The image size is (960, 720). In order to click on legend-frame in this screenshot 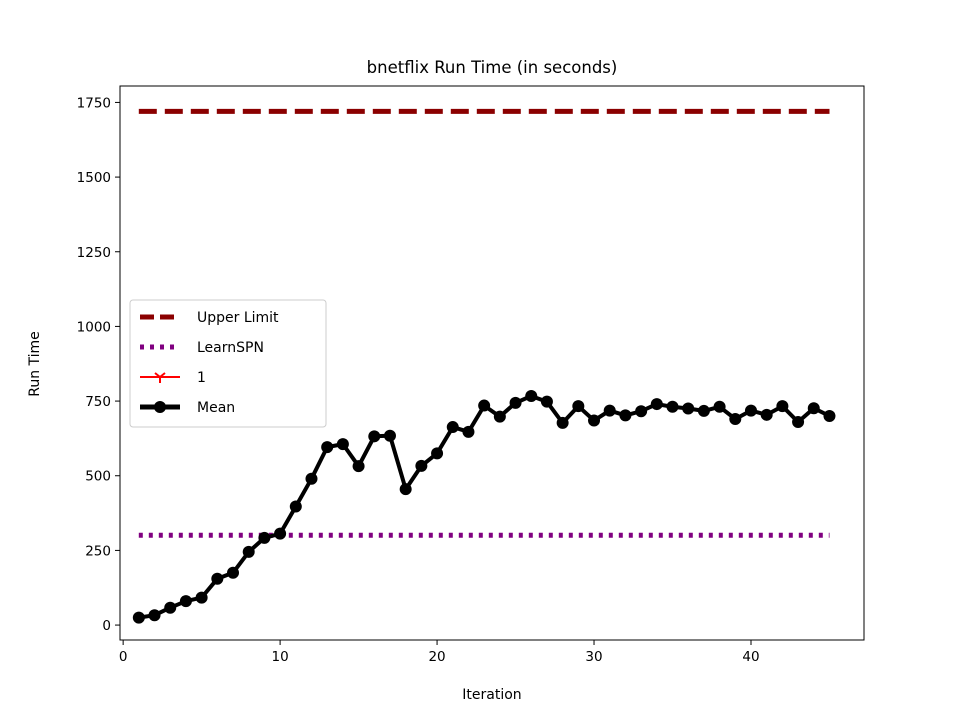, I will do `click(228, 363)`.